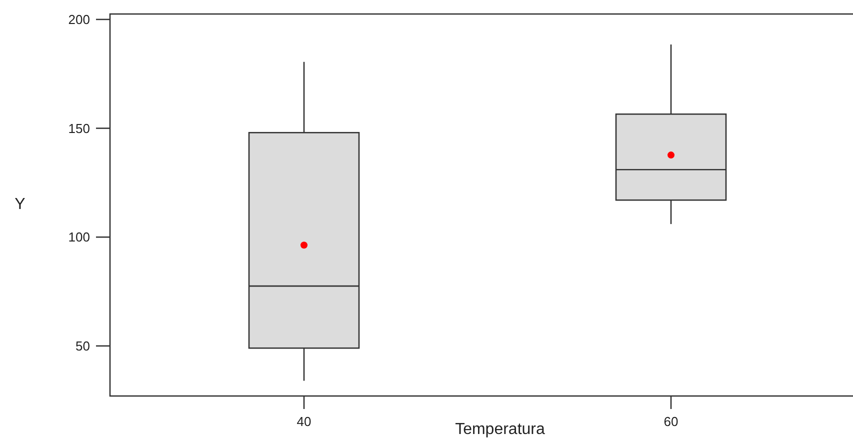 This screenshot has width=853, height=442. Describe the element at coordinates (79, 19) in the screenshot. I see `y-tick-label: 200` at that location.